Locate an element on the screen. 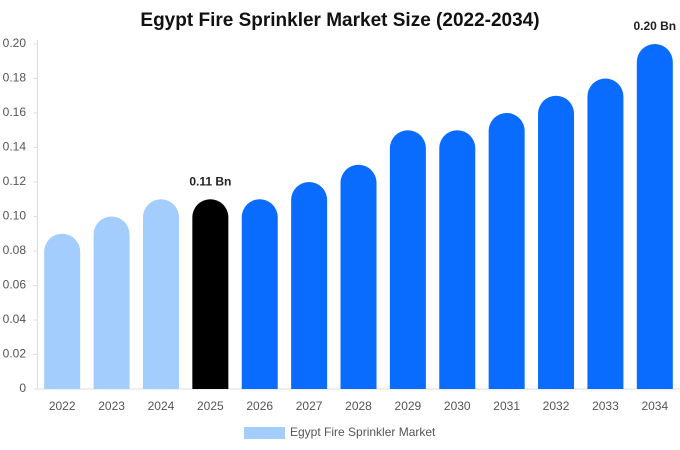 This screenshot has width=680, height=450. value-label: 0.11 Bn is located at coordinates (210, 181).